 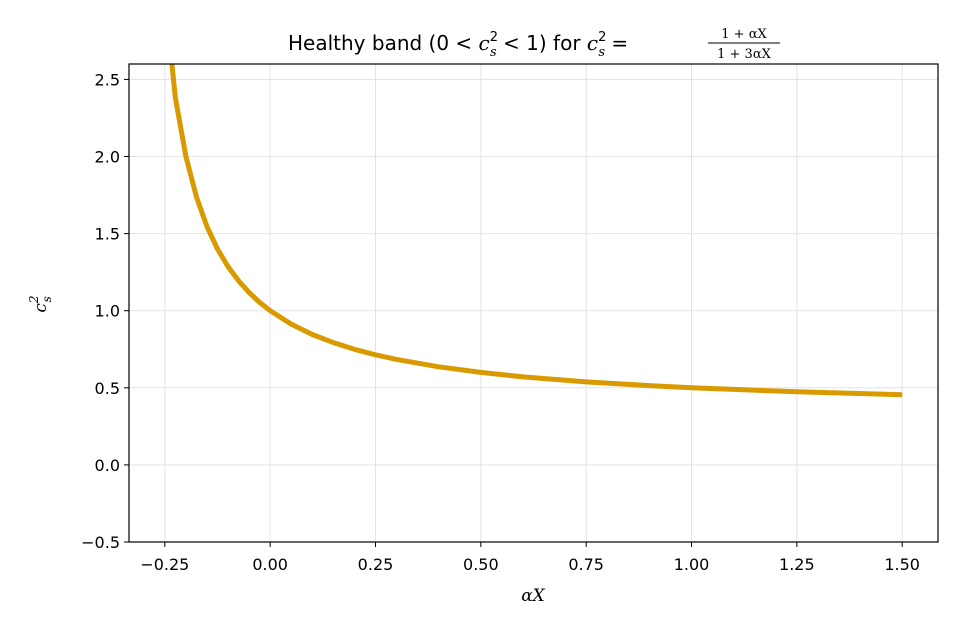 I want to click on chart-title: Healthy band (0 < c2 s < 1) for c2 s =, so click(x=458, y=45).